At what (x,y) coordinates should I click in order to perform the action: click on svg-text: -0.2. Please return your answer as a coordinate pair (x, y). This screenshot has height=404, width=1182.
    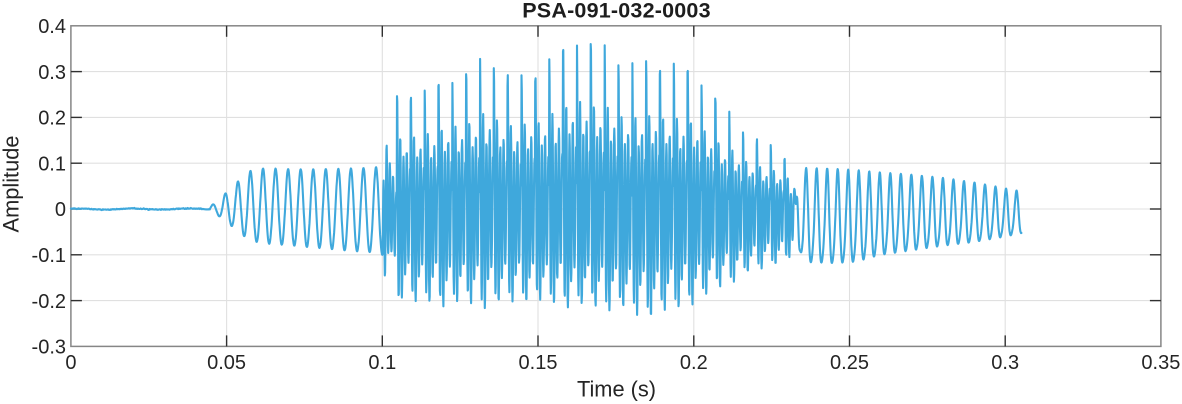
    Looking at the image, I should click on (49, 302).